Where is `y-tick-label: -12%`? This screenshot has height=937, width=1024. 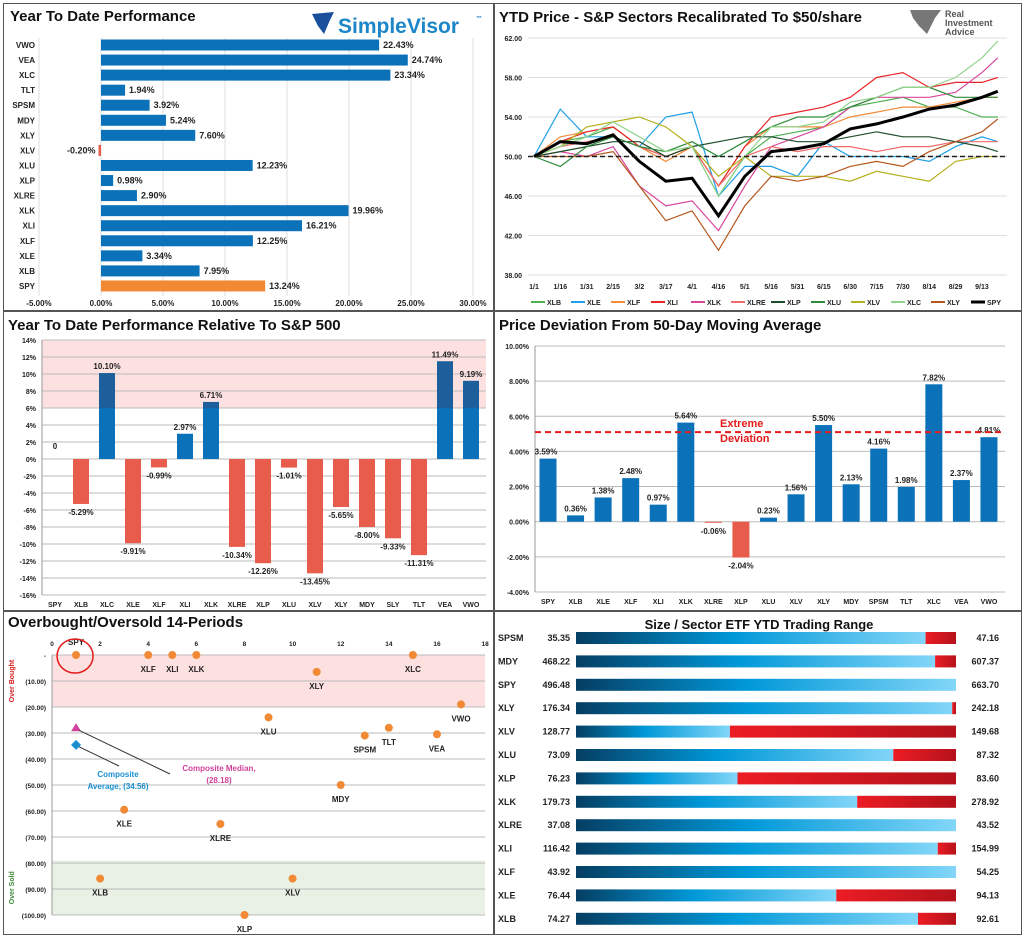 y-tick-label: -12% is located at coordinates (28, 562).